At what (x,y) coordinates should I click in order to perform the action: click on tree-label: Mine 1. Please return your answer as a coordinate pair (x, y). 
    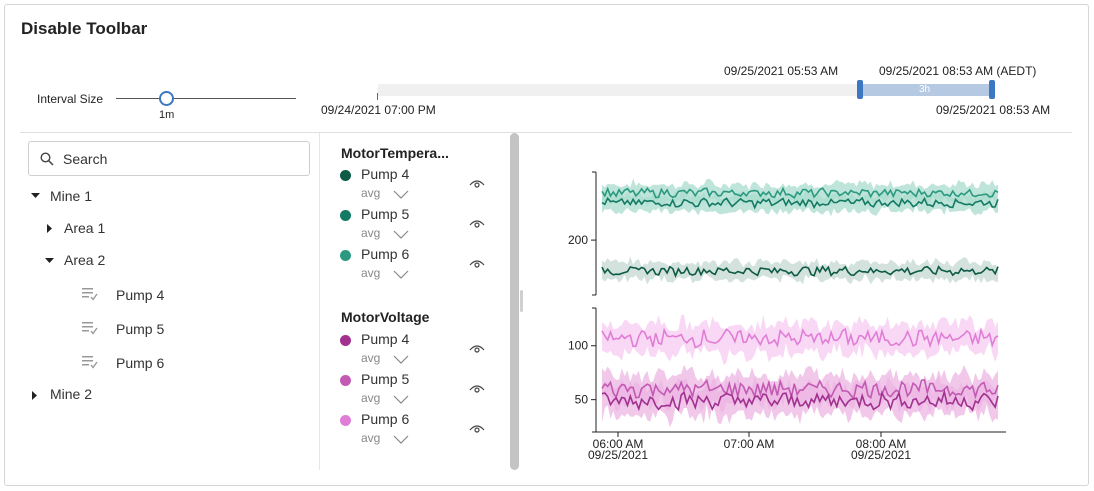
    Looking at the image, I should click on (71, 196).